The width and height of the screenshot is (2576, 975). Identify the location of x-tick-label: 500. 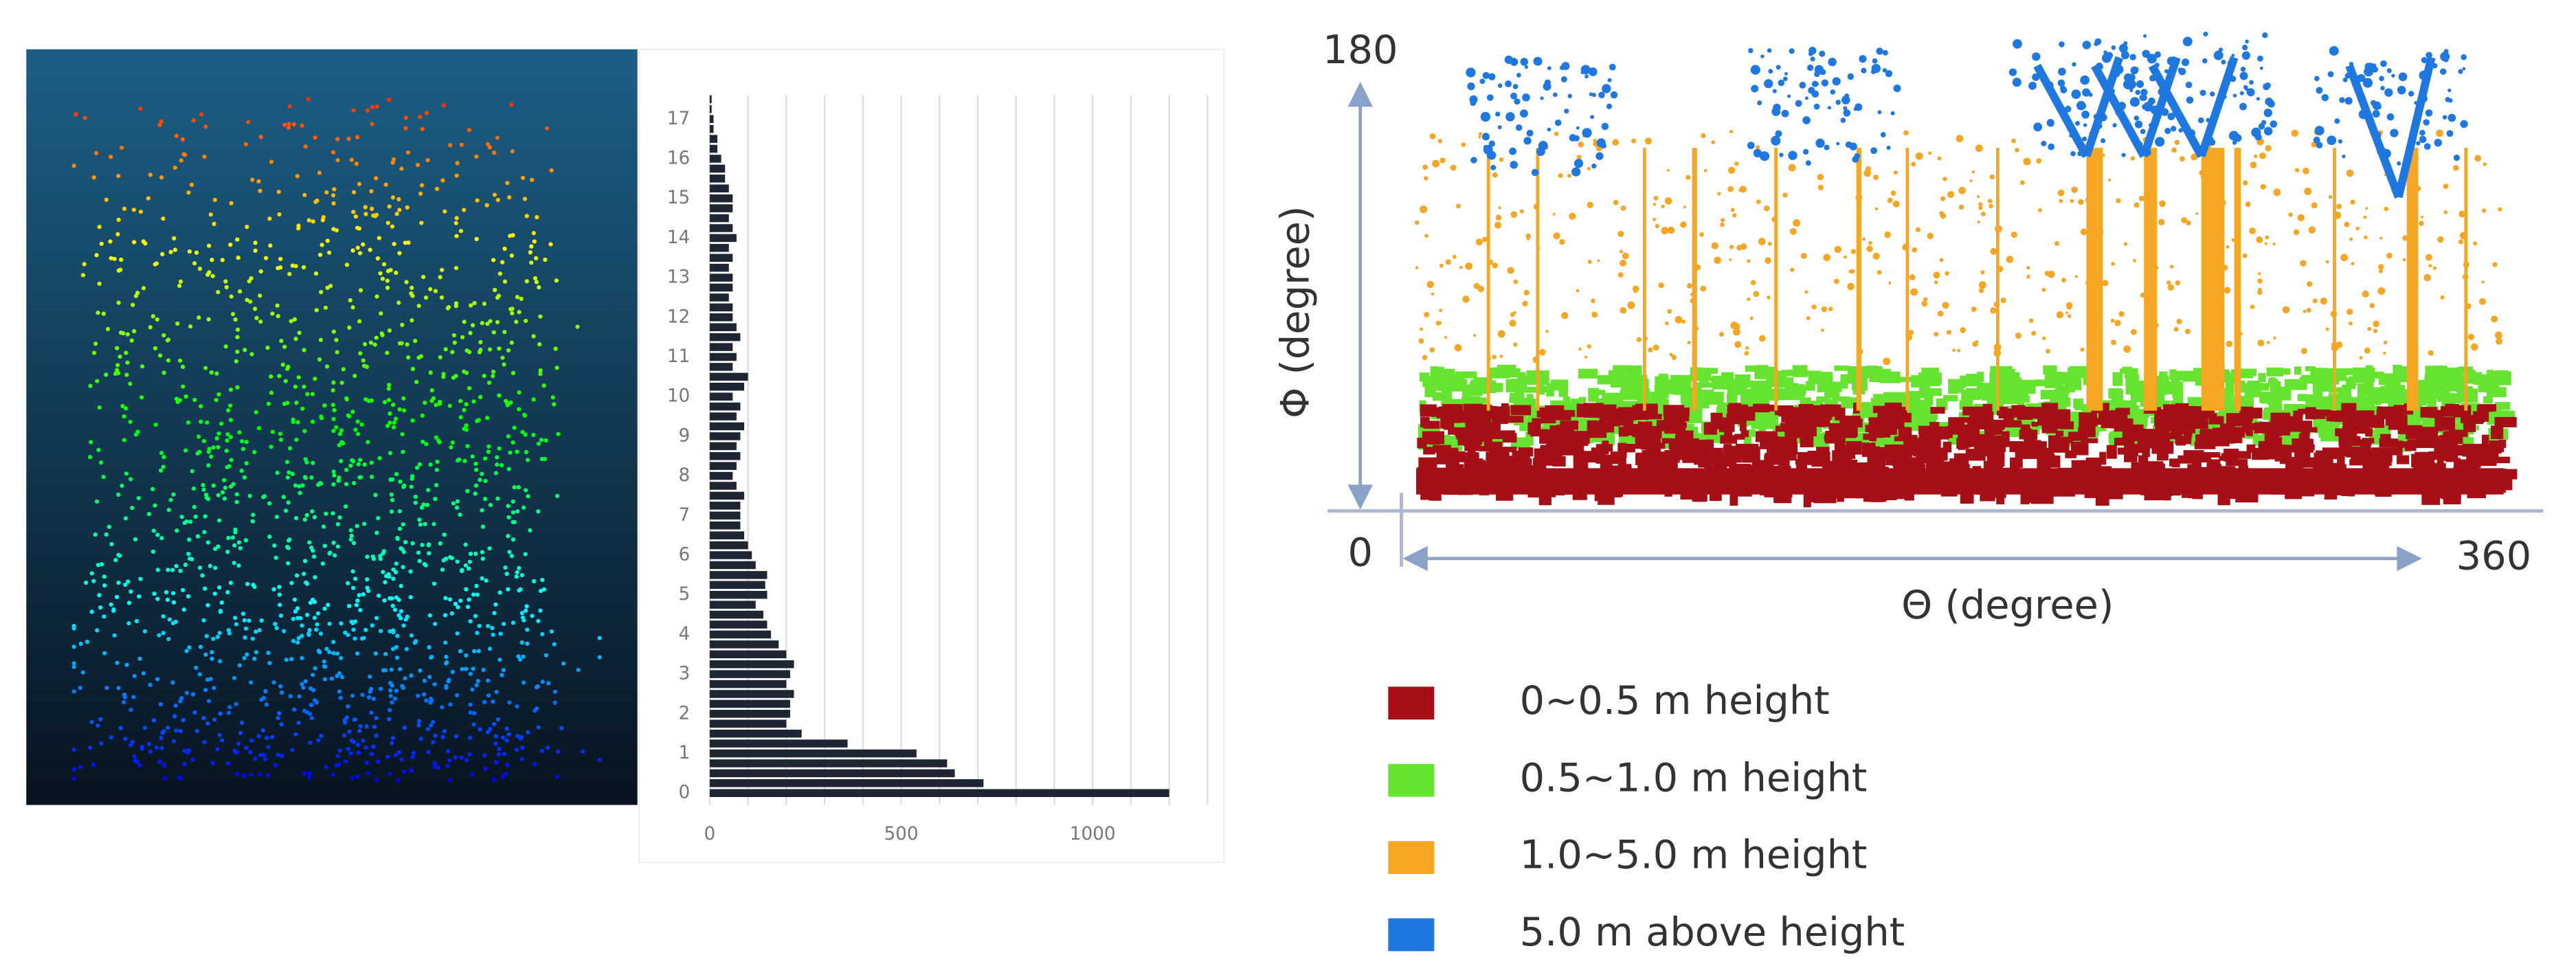
(901, 834).